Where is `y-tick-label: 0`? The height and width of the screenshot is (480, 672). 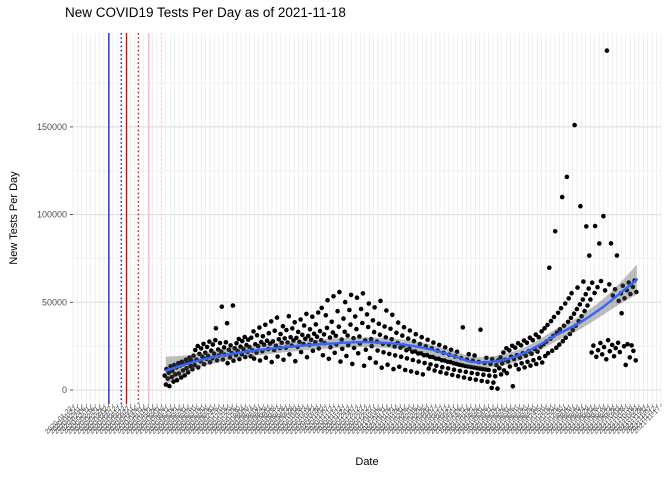 y-tick-label: 0 is located at coordinates (64, 390).